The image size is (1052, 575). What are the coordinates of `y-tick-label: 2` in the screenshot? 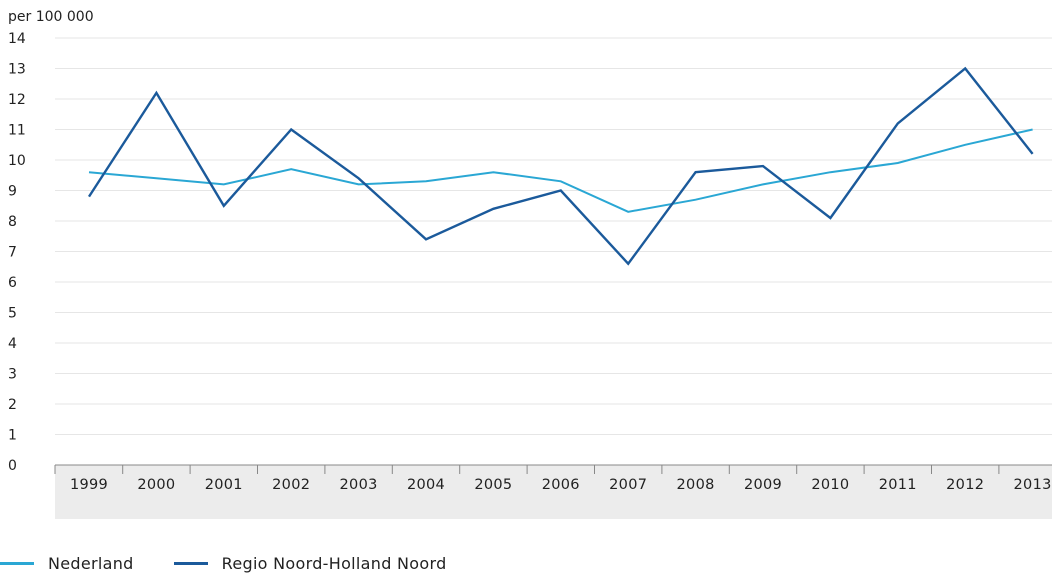 It's located at (12, 405).